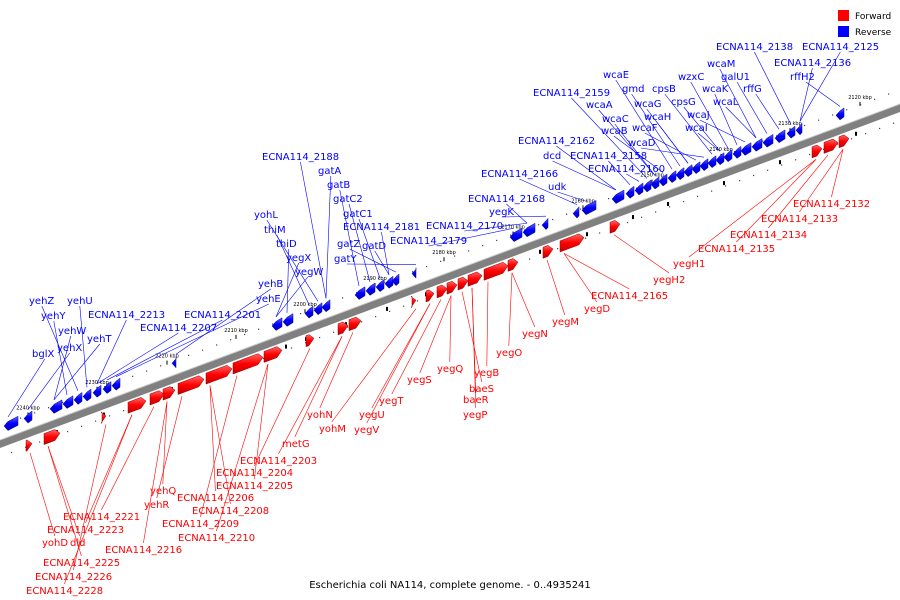  Describe the element at coordinates (345, 259) in the screenshot. I see `reverse-gene-label: gatY` at that location.